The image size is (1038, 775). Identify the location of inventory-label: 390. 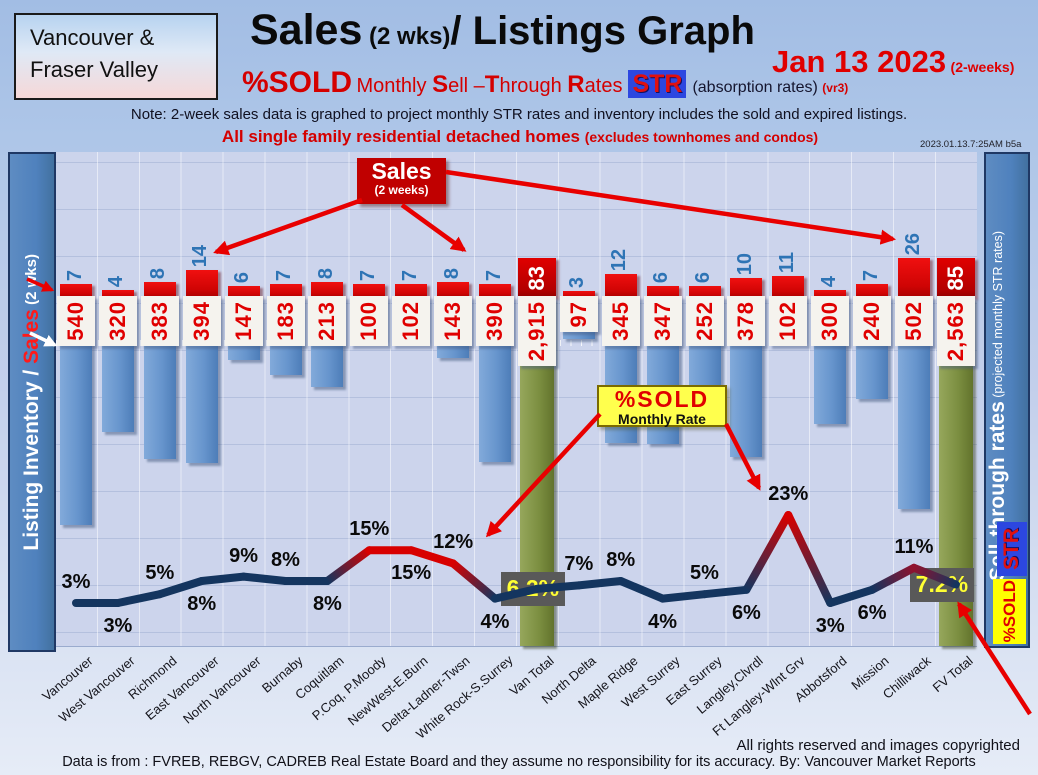
(495, 321).